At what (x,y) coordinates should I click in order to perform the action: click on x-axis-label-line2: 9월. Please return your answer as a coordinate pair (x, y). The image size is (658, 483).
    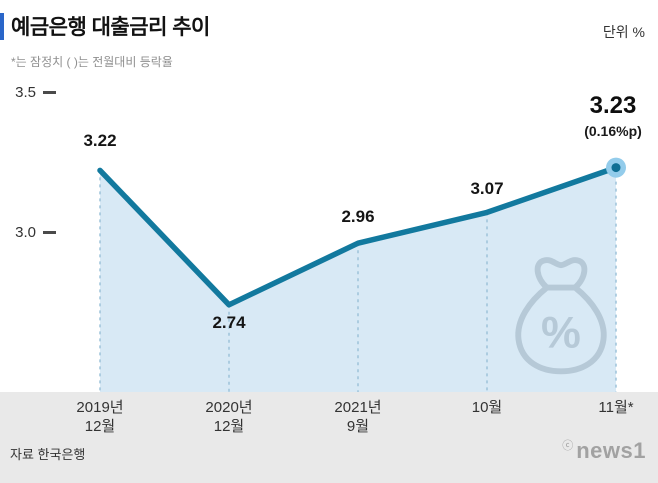
    Looking at the image, I should click on (358, 426).